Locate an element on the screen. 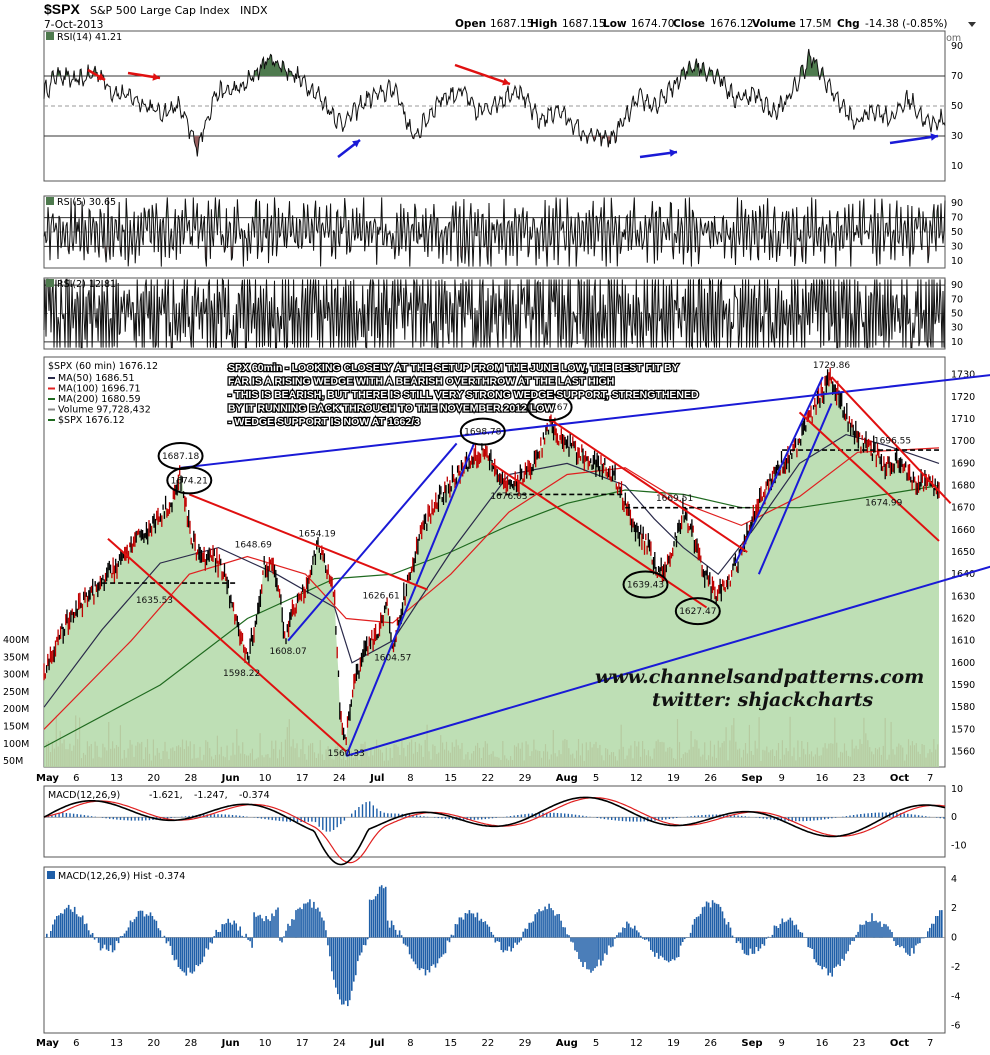 Image resolution: width=990 pixels, height=1055 pixels. bottom-xtick: 10 is located at coordinates (265, 1043).